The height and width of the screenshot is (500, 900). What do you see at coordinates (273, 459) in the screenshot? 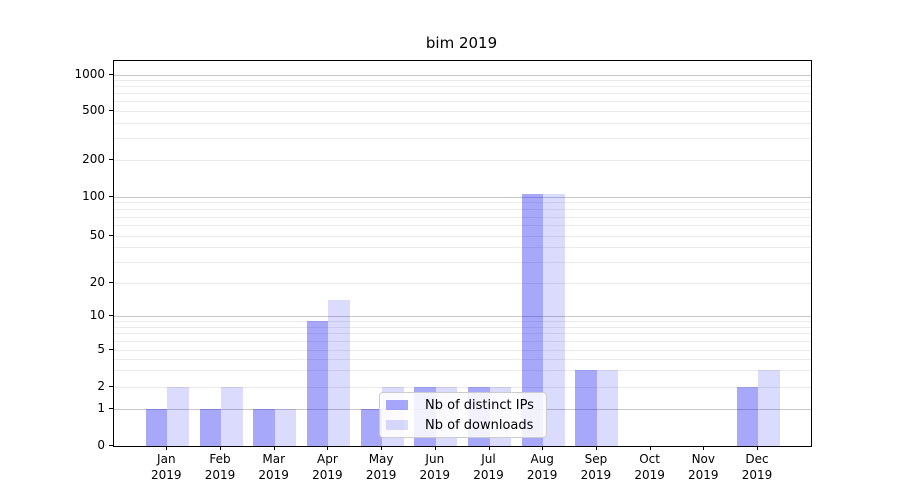
I see `x-tick-month: Mar` at bounding box center [273, 459].